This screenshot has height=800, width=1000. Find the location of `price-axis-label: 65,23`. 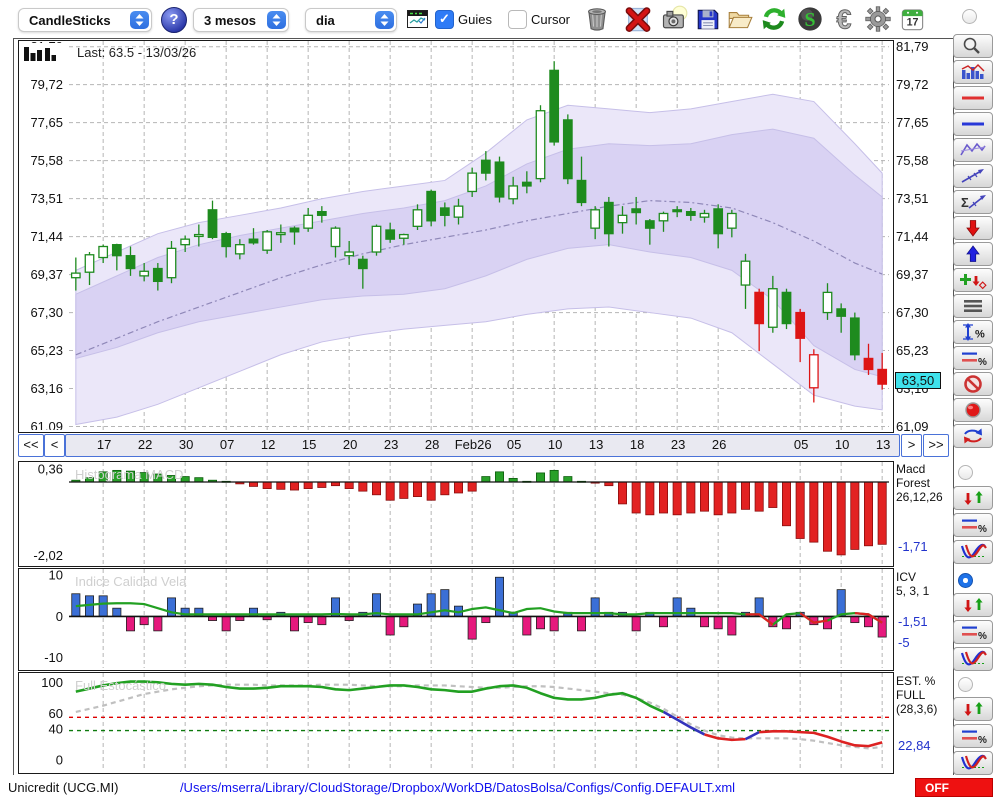

price-axis-label: 65,23 is located at coordinates (912, 350).